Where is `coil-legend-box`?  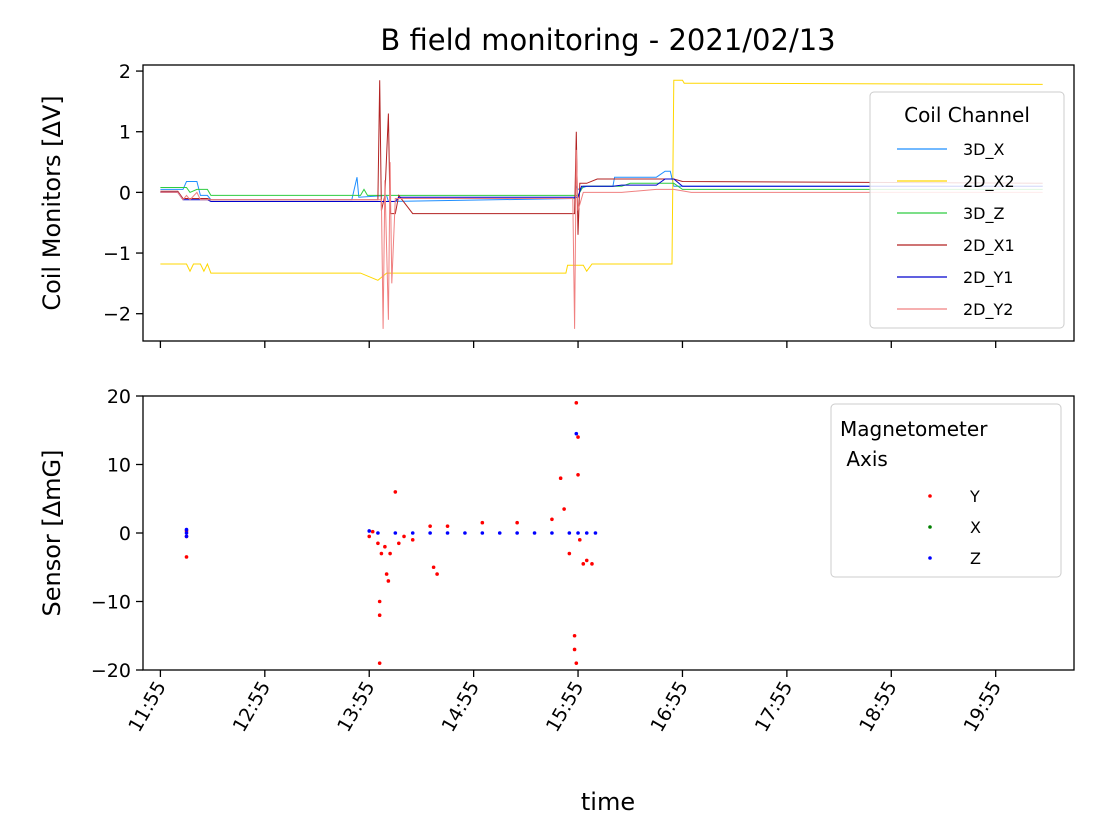
coil-legend-box is located at coordinates (967, 210).